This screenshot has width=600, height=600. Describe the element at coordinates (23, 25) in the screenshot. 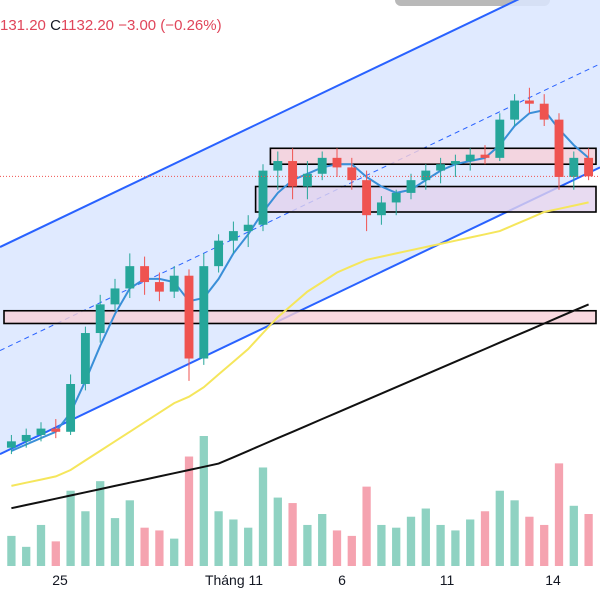

I see `open-value: 131.20` at that location.